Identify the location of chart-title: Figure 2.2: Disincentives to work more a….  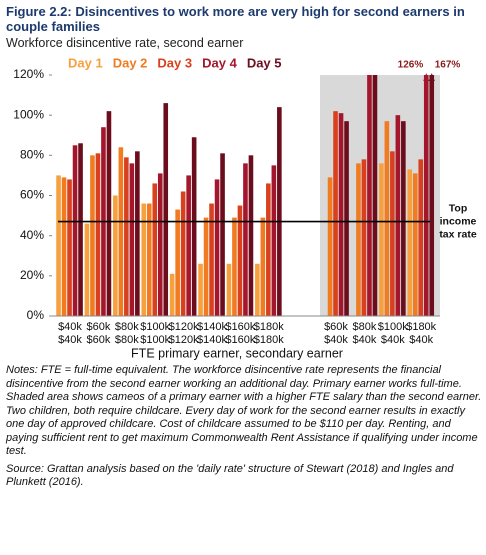
(235, 19).